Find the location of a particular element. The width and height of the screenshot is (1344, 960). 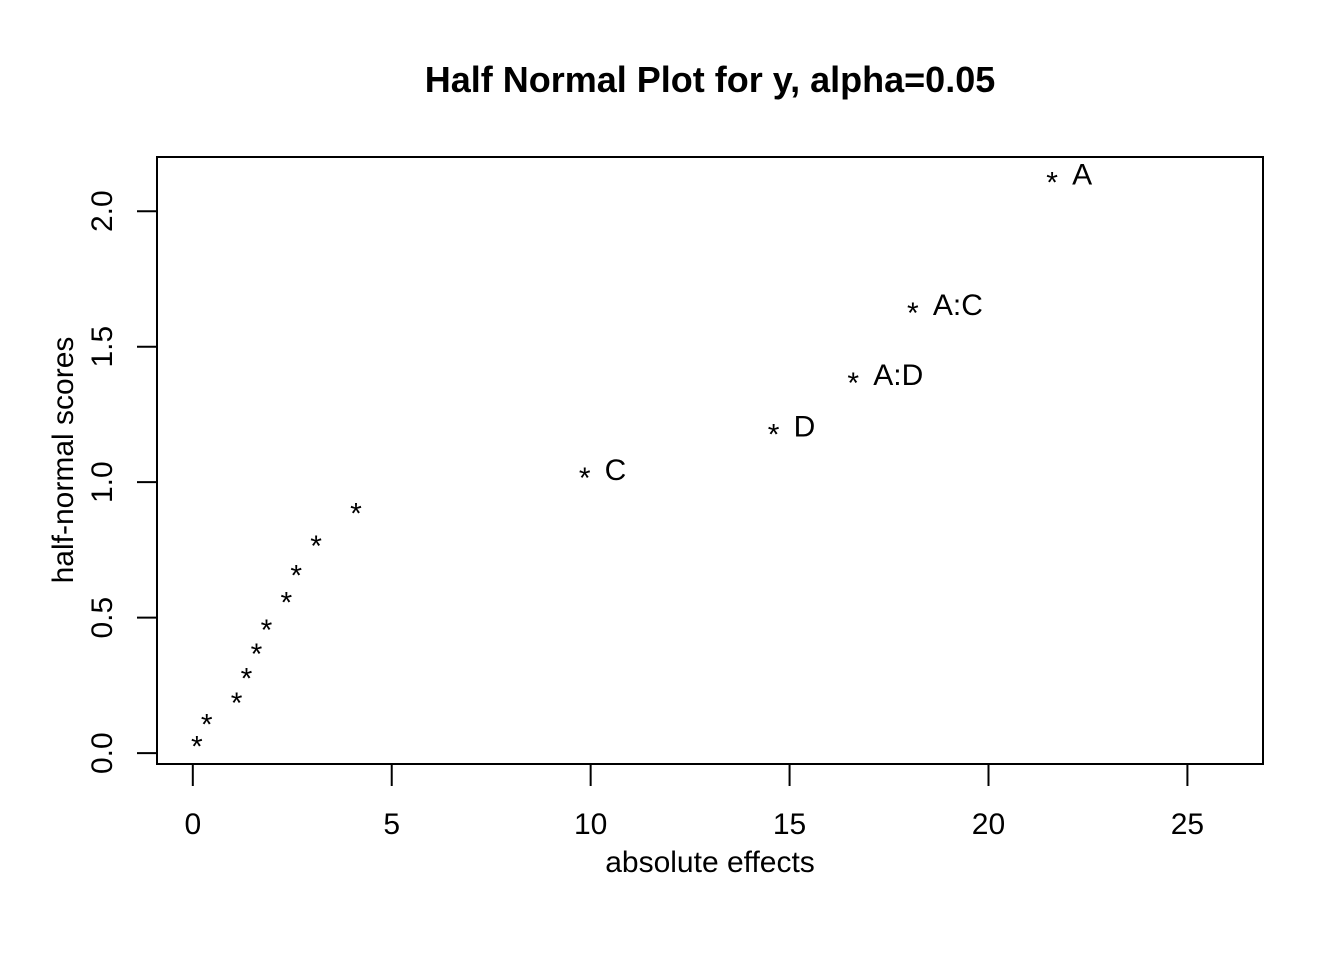

y-tick-label: 1.5 is located at coordinates (102, 347).